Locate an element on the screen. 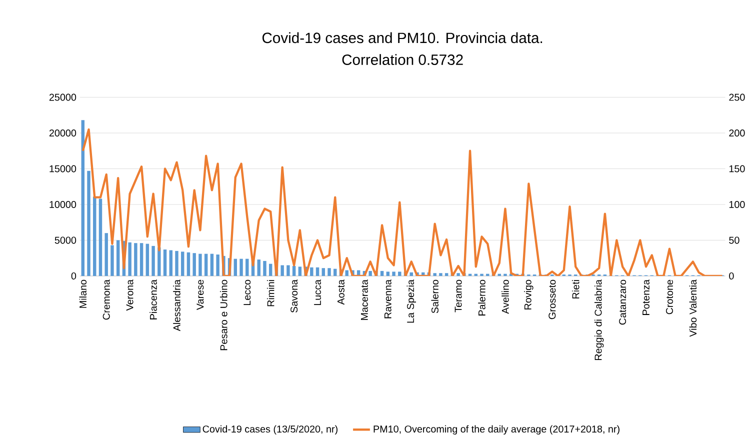  x-tick-label: Milano is located at coordinates (83, 294).